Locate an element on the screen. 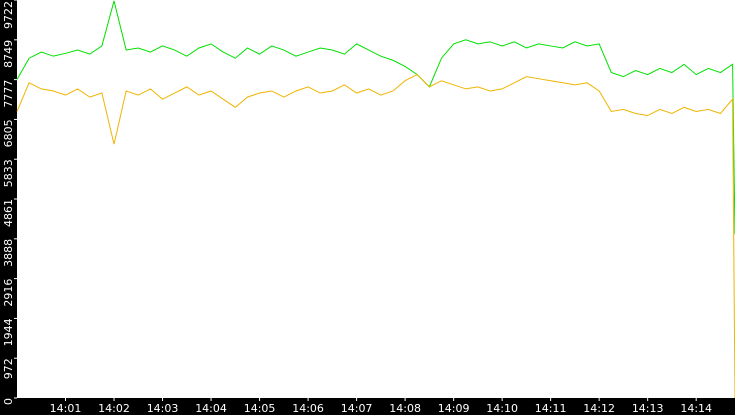 The width and height of the screenshot is (735, 415). y-tick-label: 9722 is located at coordinates (8, 15).